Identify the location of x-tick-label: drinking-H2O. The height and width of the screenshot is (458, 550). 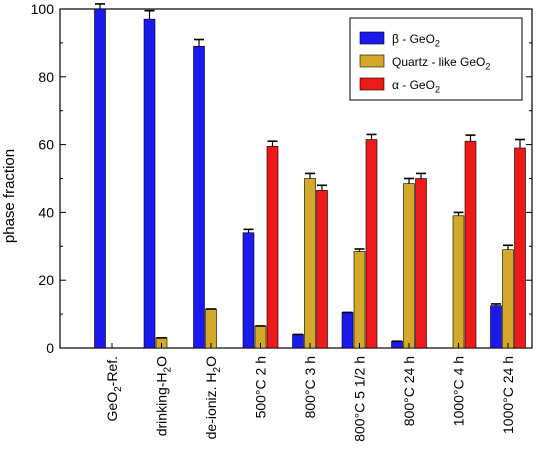
(164, 396).